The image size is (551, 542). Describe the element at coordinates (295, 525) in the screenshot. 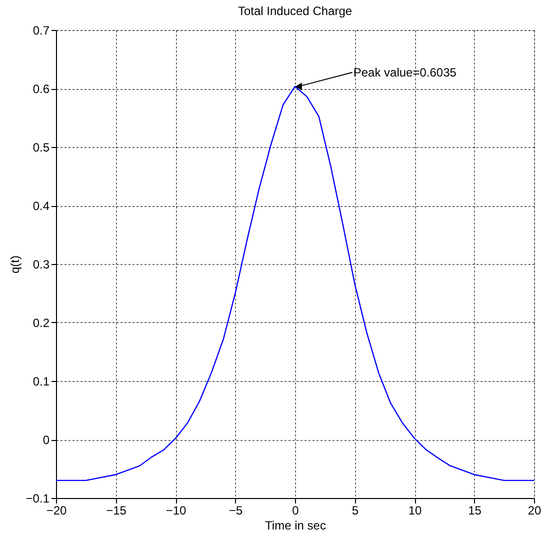

I see `x-axis-title: Time in sec` at that location.